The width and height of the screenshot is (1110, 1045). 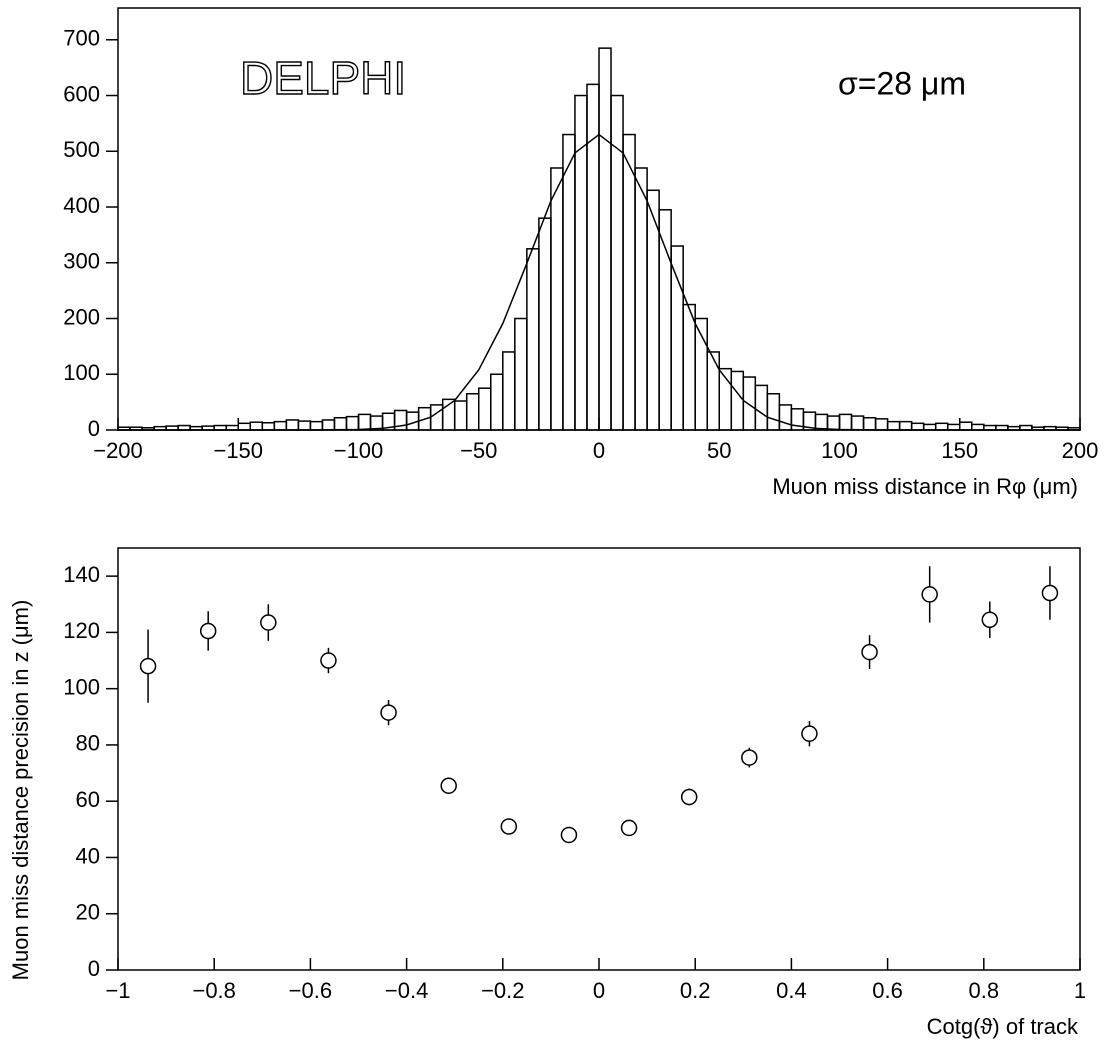 What do you see at coordinates (902, 83) in the screenshot?
I see `annotation: σ=28 μm` at bounding box center [902, 83].